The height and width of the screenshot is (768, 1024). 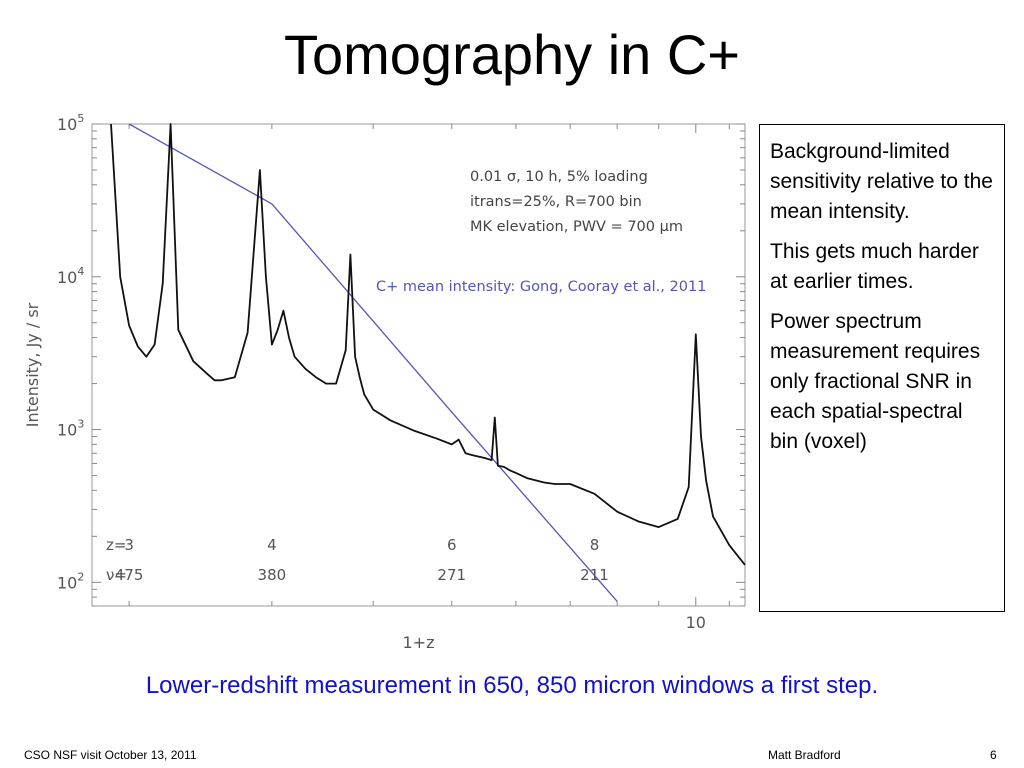 What do you see at coordinates (70, 123) in the screenshot?
I see `y-tick-label: 10⁵` at bounding box center [70, 123].